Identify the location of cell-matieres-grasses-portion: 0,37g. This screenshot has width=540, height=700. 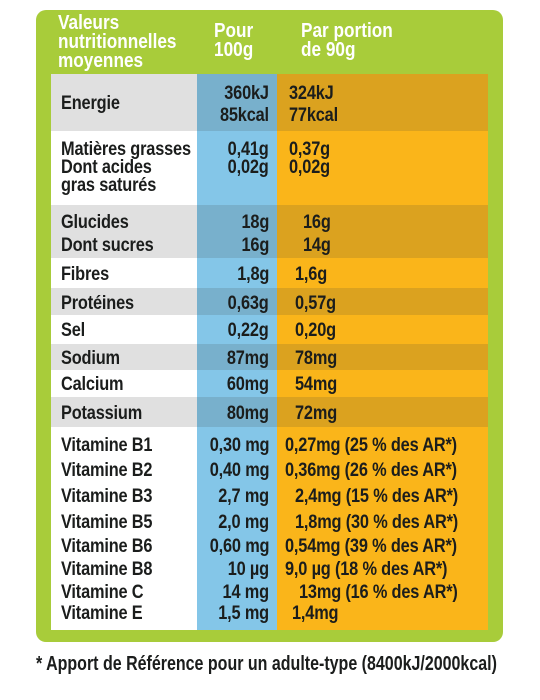
(309, 149).